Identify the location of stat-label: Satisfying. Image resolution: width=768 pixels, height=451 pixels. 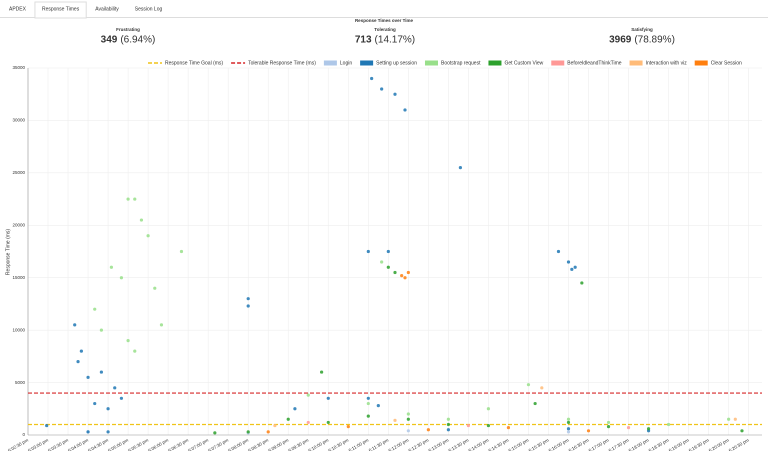
(642, 29).